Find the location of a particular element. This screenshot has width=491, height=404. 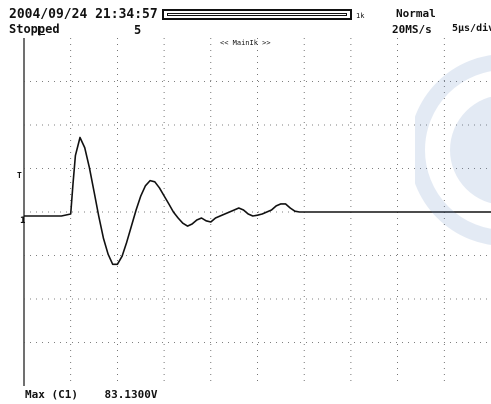

measurement-value: 83.1300V is located at coordinates (131, 394).